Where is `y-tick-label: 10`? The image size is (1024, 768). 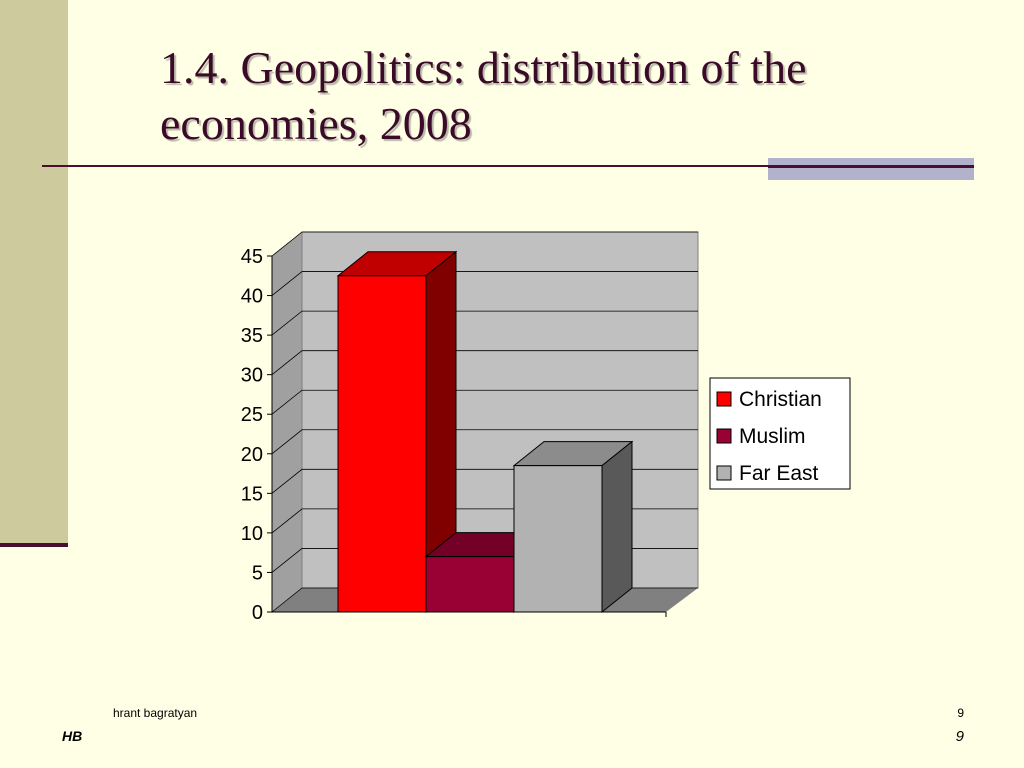 y-tick-label: 10 is located at coordinates (252, 534).